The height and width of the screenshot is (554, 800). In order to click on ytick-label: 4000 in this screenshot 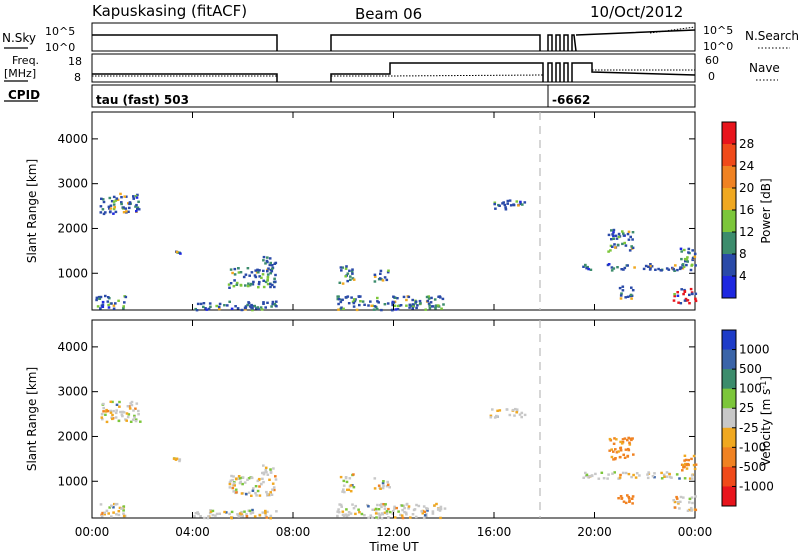, I will do `click(72, 347)`.